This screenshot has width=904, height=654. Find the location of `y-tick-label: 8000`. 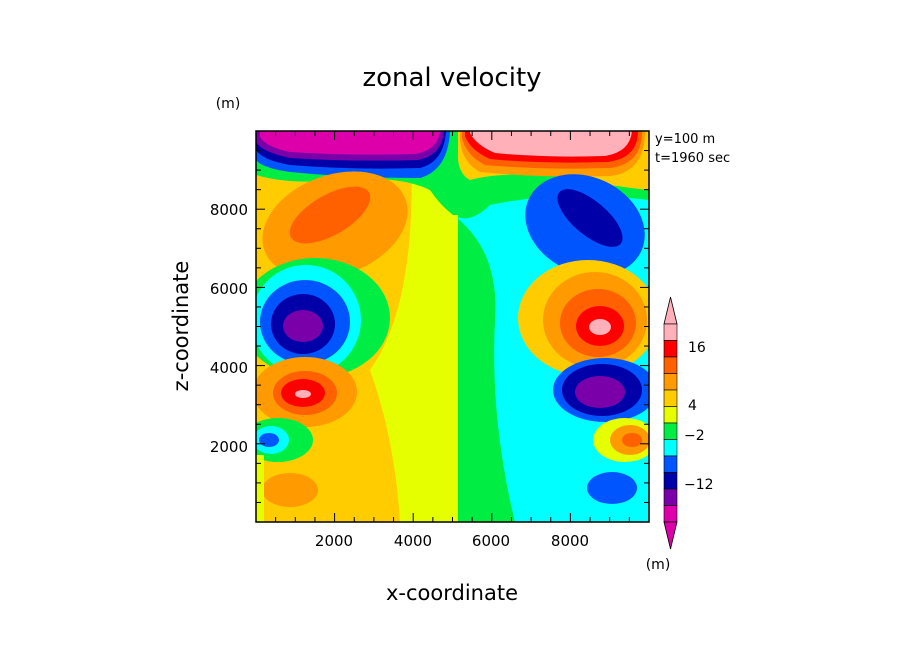

y-tick-label: 8000 is located at coordinates (229, 210).